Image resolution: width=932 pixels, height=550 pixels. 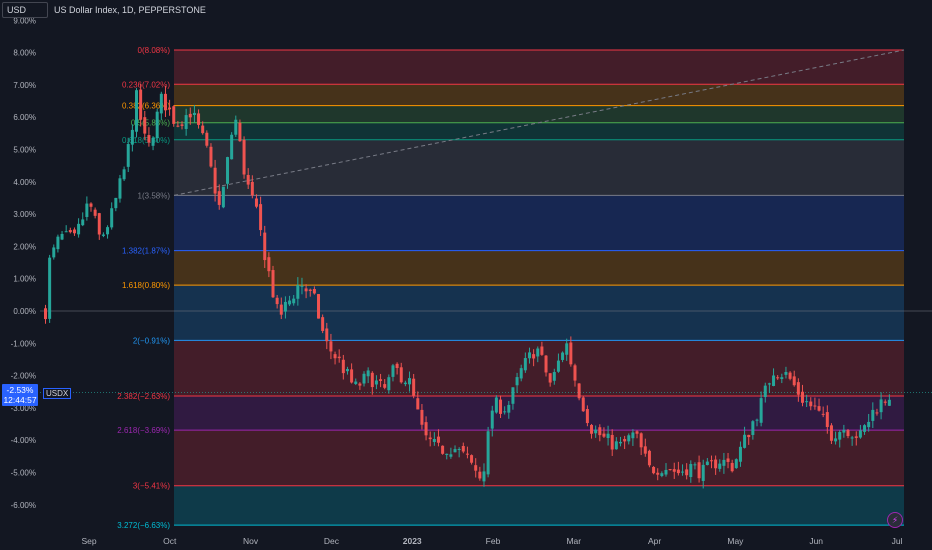 I want to click on symbol-search-input: USD, so click(x=25, y=10).